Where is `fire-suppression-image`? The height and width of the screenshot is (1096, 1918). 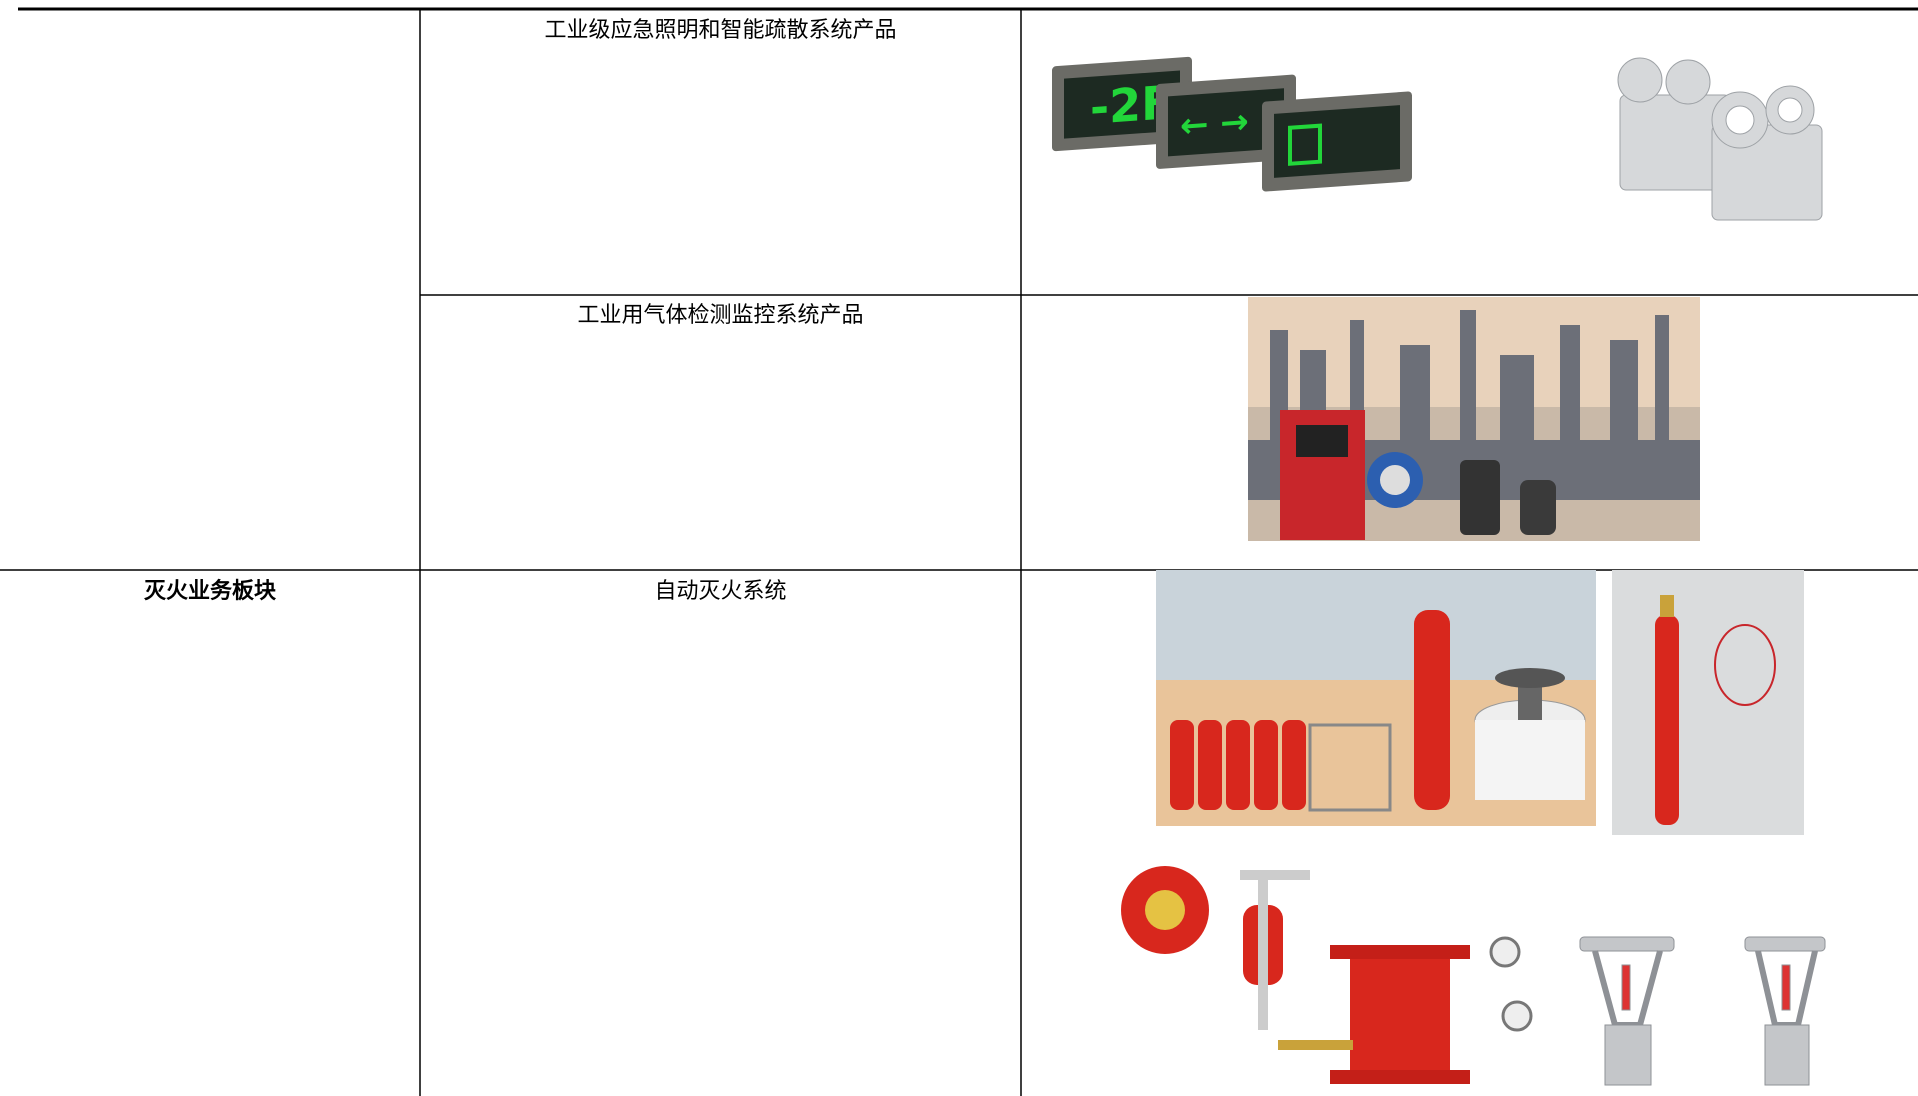
fire-suppression-image is located at coordinates (1376, 698).